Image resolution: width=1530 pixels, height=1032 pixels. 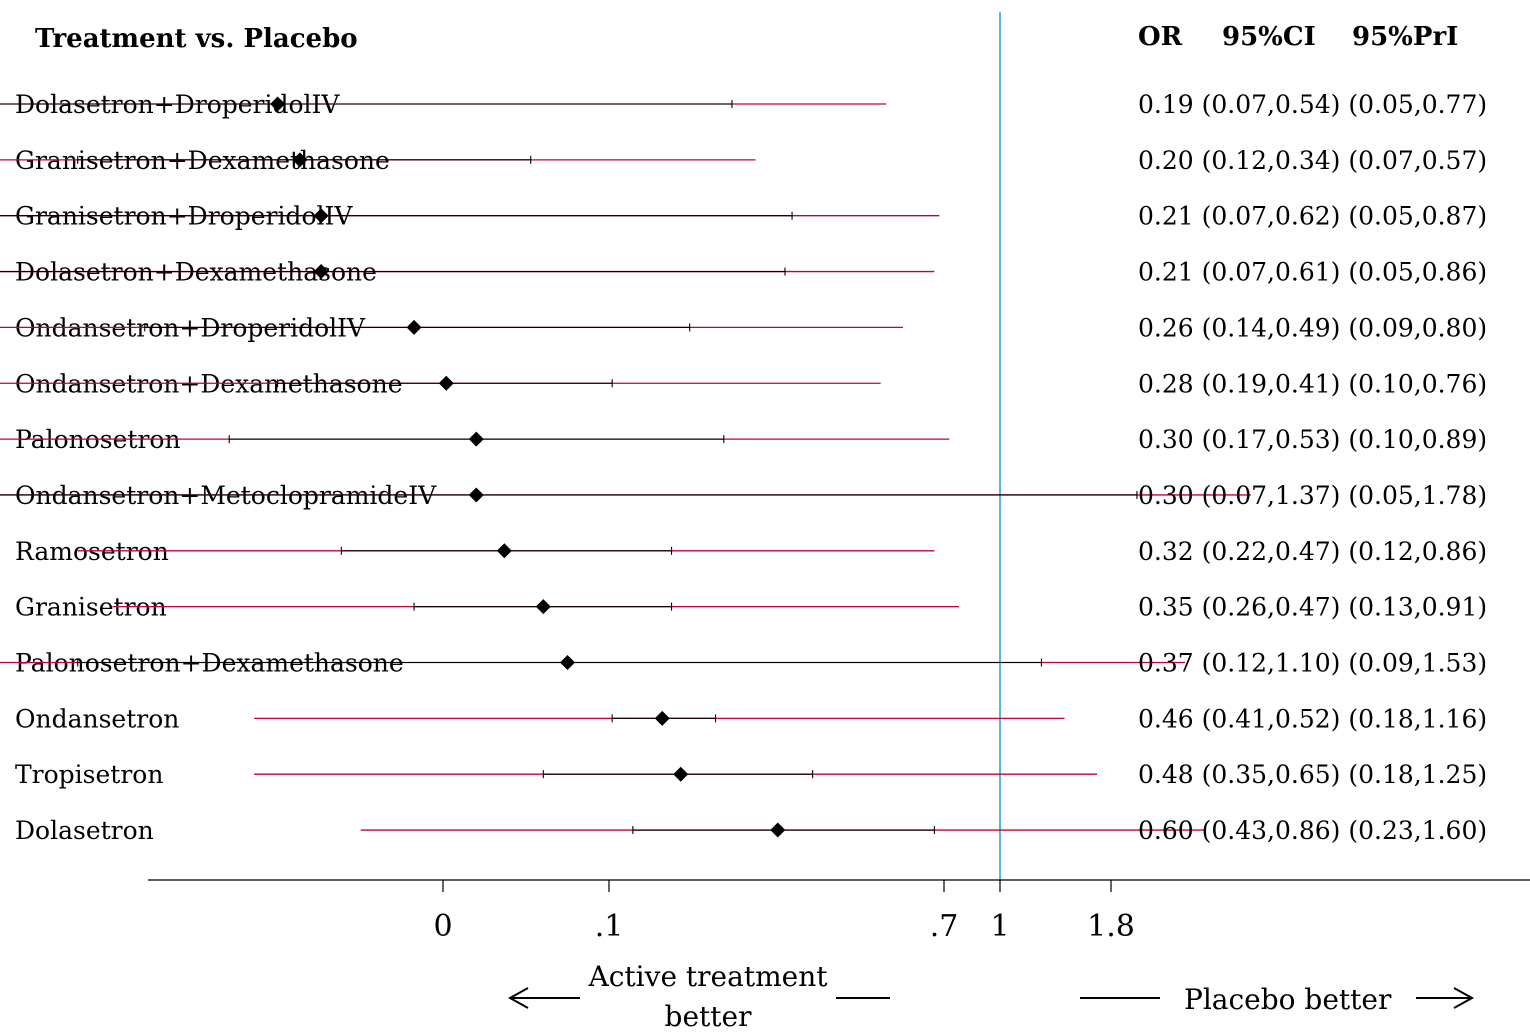 I want to click on x-tick-label: 1, so click(x=999, y=926).